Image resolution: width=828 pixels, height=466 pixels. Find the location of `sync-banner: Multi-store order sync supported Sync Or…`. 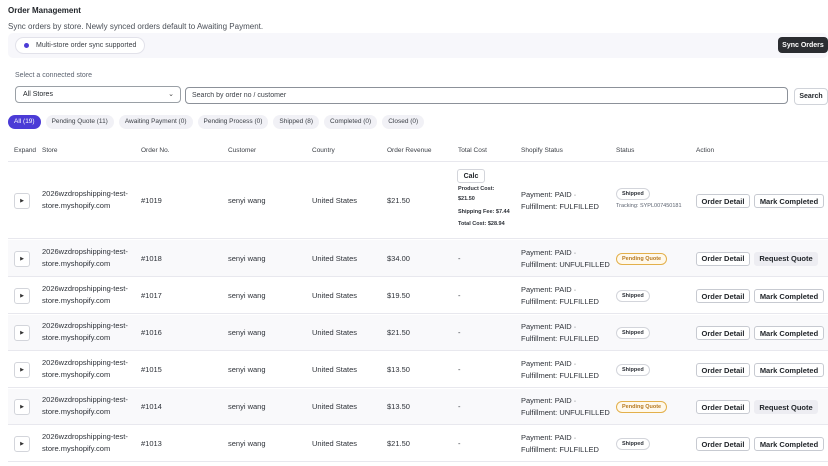

sync-banner: Multi-store order sync supported Sync Or… is located at coordinates (418, 45).